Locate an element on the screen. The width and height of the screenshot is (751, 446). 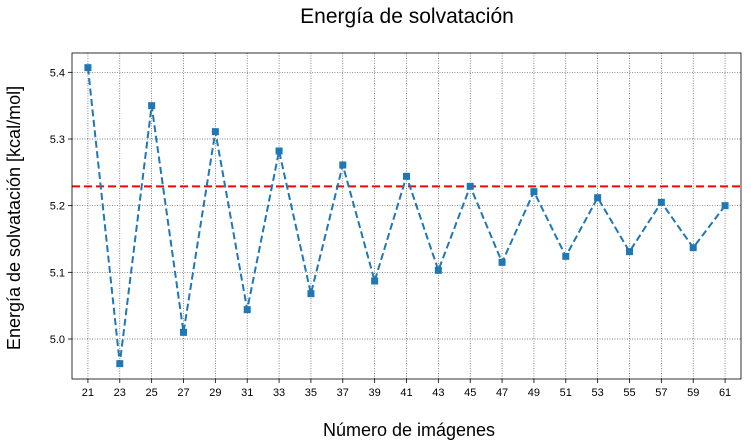
x-tick-label: 39 is located at coordinates (375, 393).